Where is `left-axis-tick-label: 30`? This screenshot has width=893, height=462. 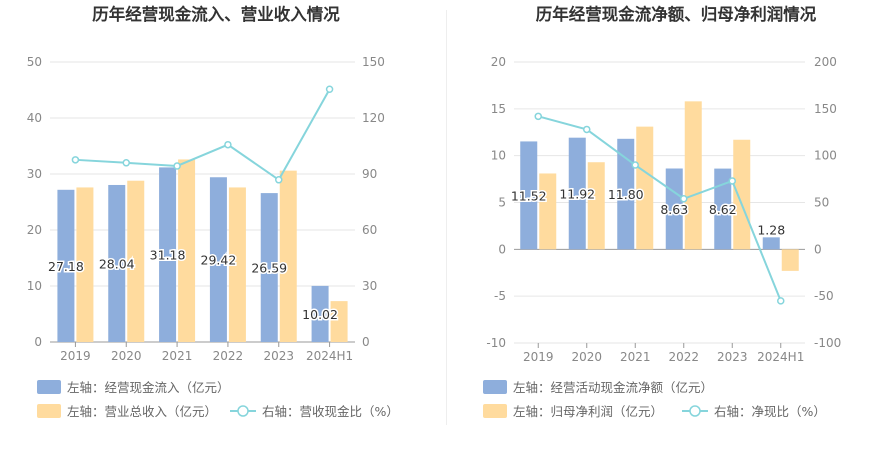 left-axis-tick-label: 30 is located at coordinates (34, 174).